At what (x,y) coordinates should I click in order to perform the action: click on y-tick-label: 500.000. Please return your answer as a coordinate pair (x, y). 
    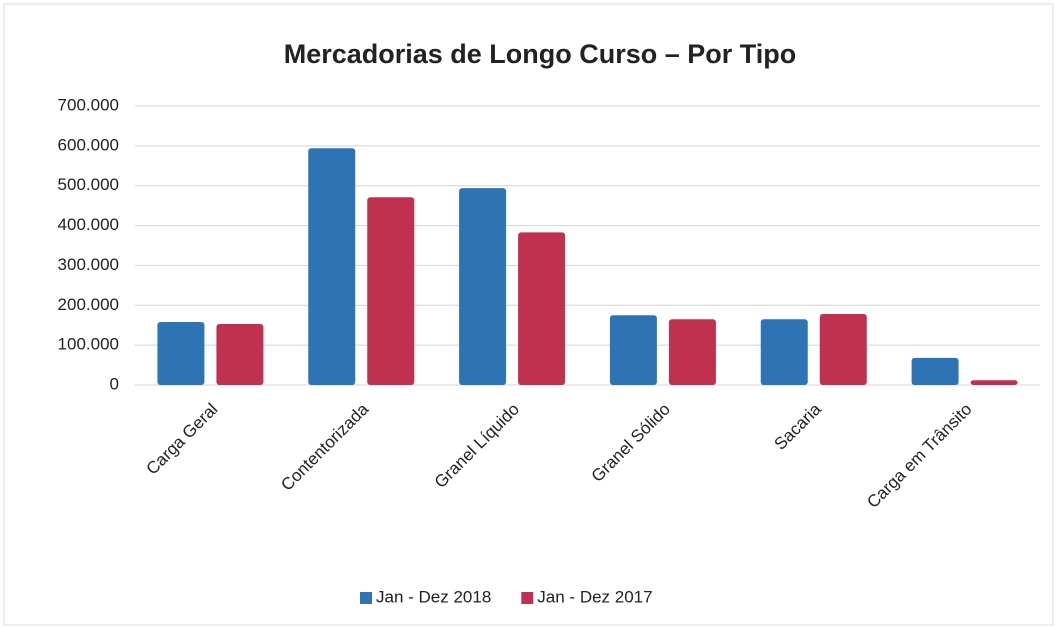
    Looking at the image, I should click on (88, 184).